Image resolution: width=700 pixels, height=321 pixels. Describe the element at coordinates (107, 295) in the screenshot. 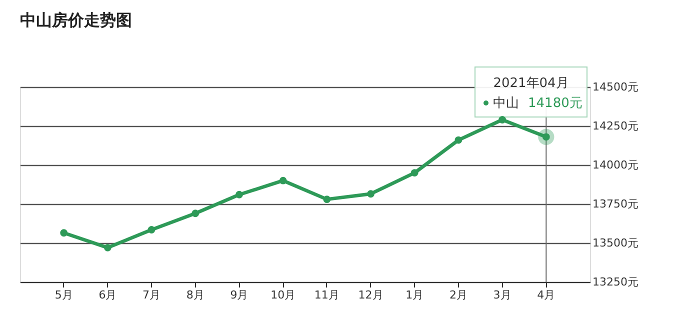

I see `x-tick-label: 6月` at that location.